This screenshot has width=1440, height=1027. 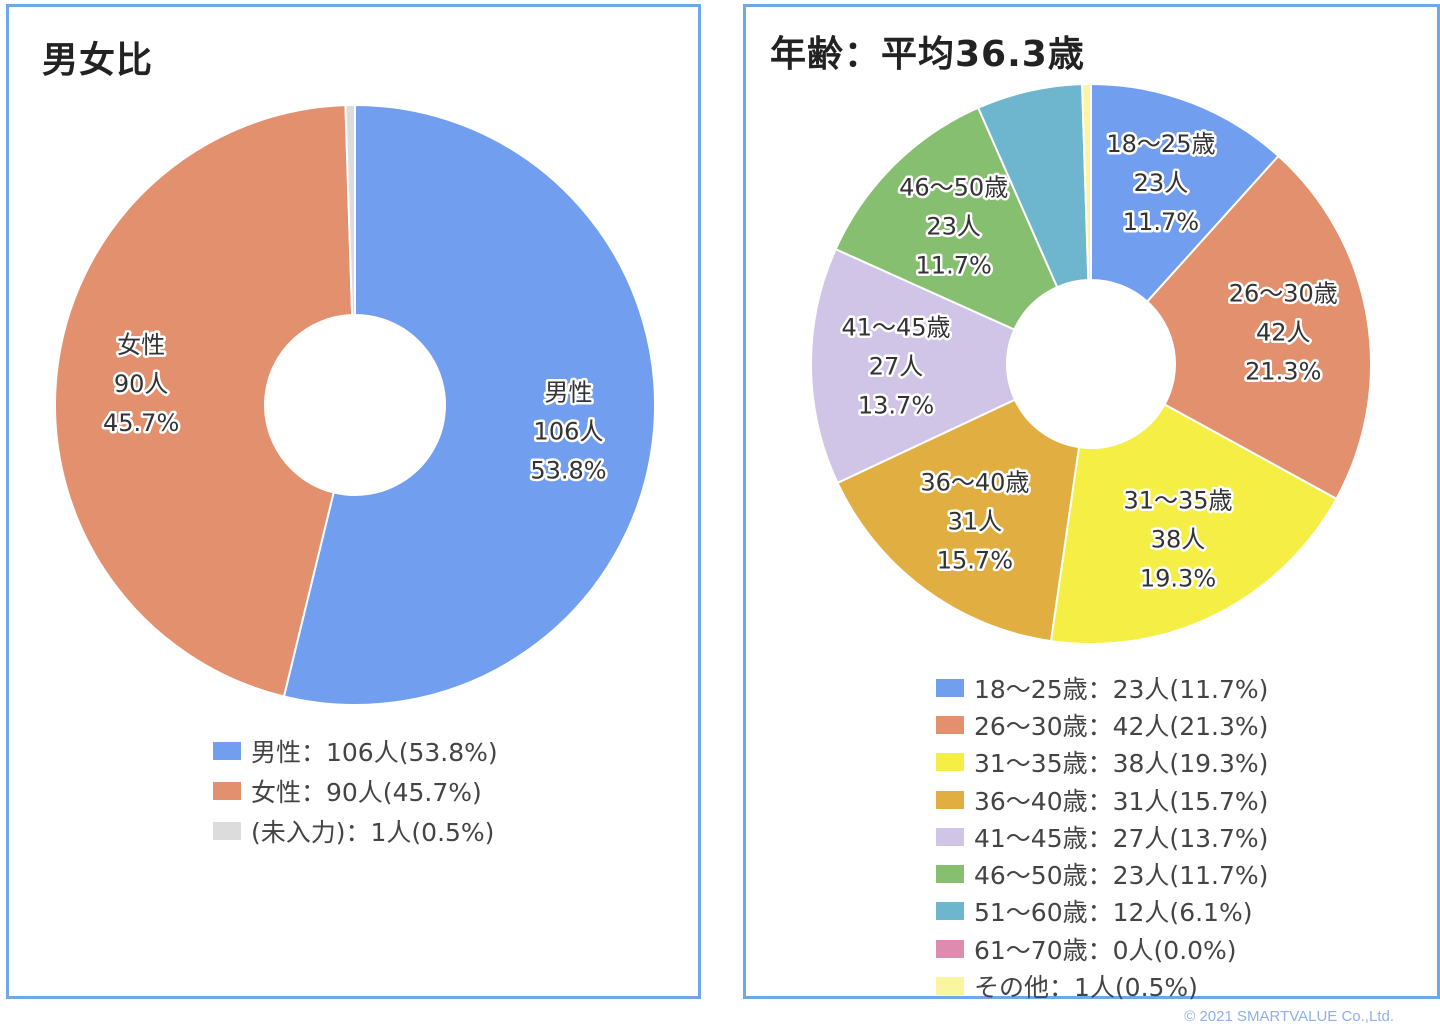 I want to click on copyright: © 2021 SMARTVALUE Co.,Ltd., so click(x=1289, y=1016).